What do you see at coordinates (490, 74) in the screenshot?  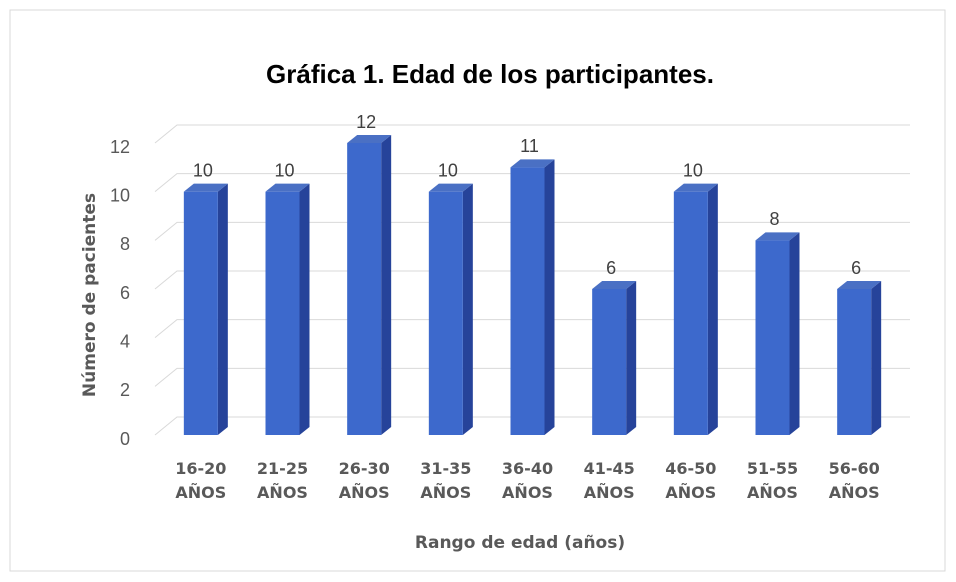 I see `chart-title: Gráfica 1. Edad de los participantes.` at bounding box center [490, 74].